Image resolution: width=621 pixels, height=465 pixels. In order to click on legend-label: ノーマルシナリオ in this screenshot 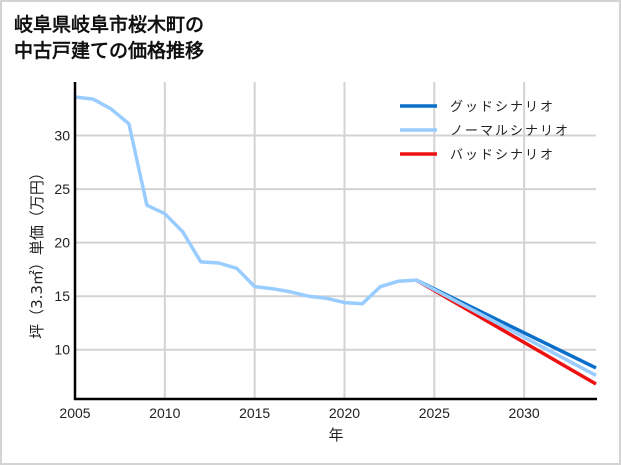, I will do `click(510, 131)`.